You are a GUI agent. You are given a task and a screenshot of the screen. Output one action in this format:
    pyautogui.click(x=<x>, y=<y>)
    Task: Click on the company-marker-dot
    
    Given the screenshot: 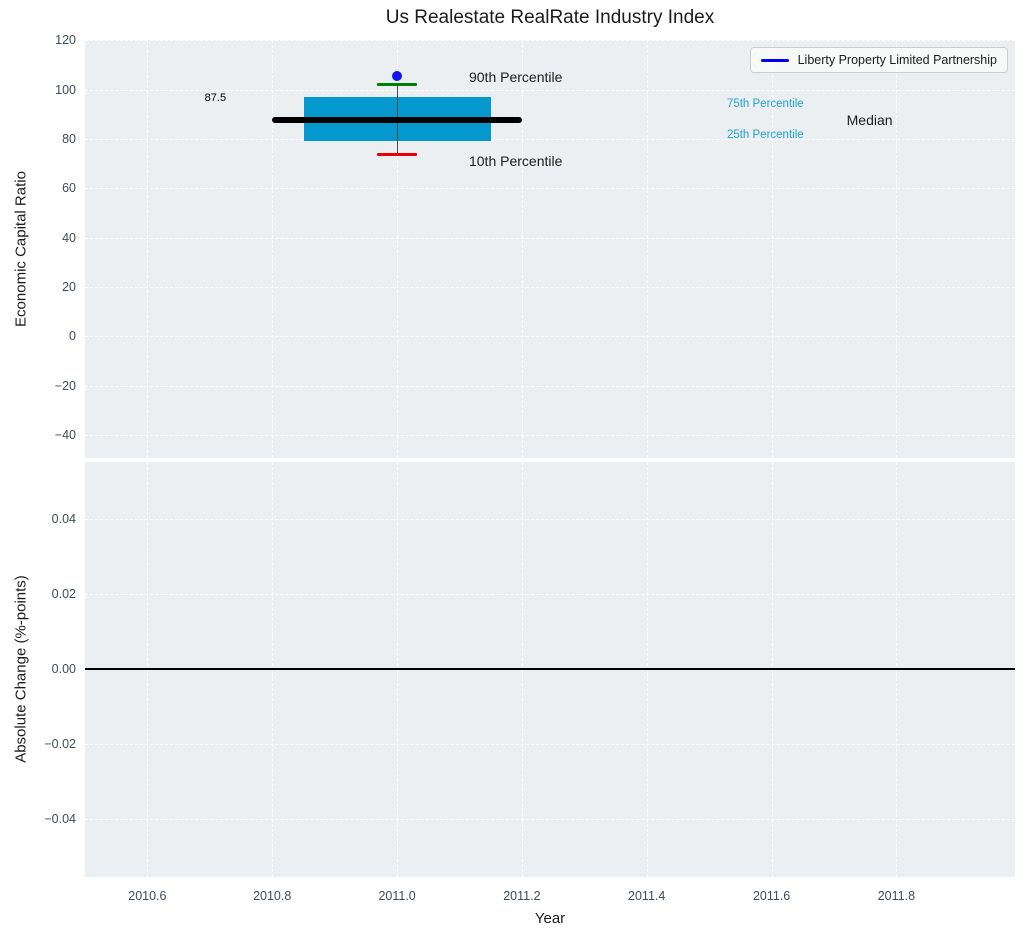 What is the action you would take?
    pyautogui.click(x=397, y=75)
    